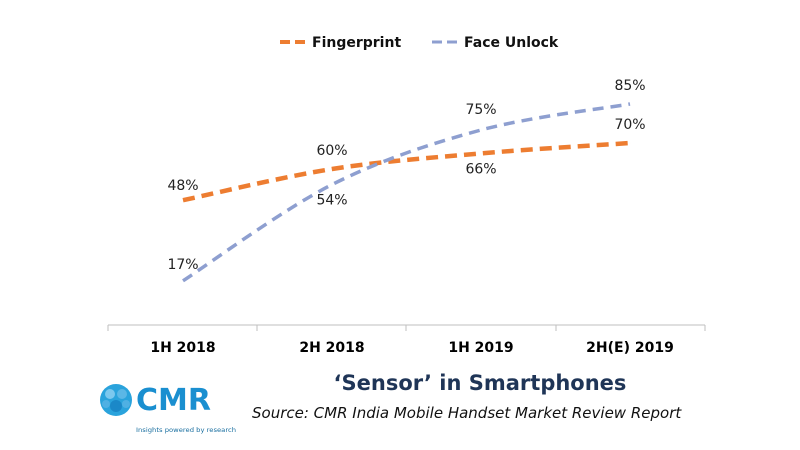  Describe the element at coordinates (182, 186) in the screenshot. I see `data-label: 48%` at that location.